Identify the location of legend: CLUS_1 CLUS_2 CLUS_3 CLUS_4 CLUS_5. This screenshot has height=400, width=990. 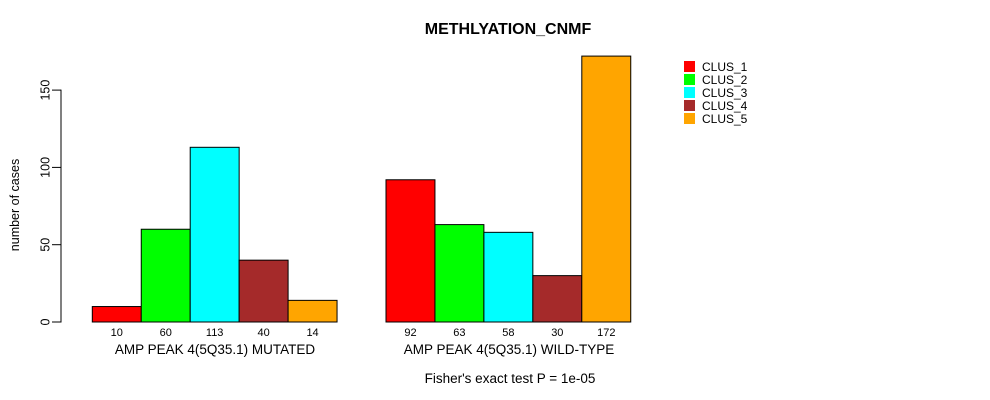
(716, 92).